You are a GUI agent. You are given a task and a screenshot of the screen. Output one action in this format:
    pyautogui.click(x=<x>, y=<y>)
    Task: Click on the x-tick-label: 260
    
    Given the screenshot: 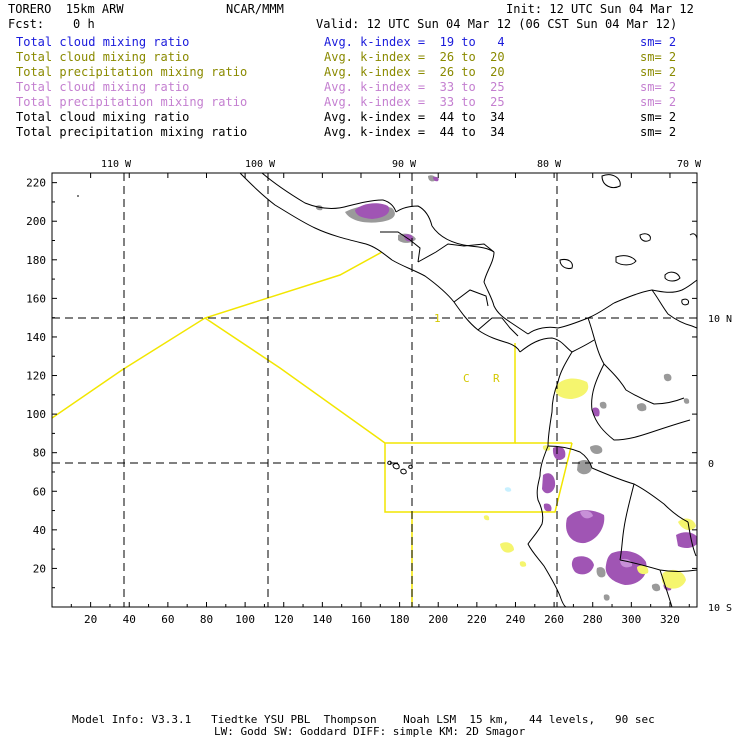 What is the action you would take?
    pyautogui.click(x=554, y=619)
    